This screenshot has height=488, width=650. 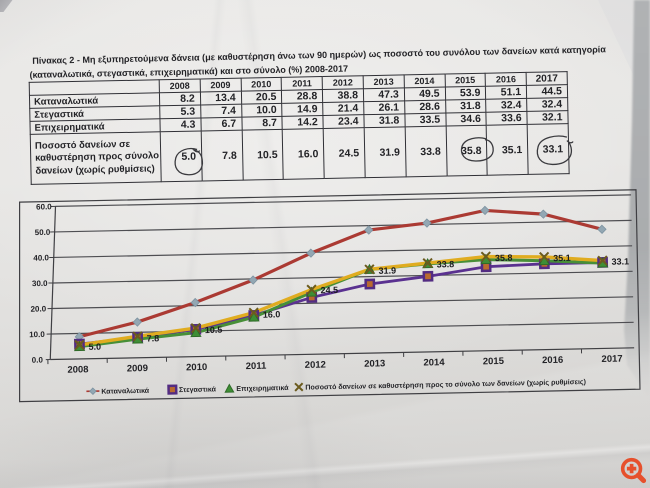 What do you see at coordinates (94, 347) in the screenshot?
I see `svg-text: 5.0` at bounding box center [94, 347].